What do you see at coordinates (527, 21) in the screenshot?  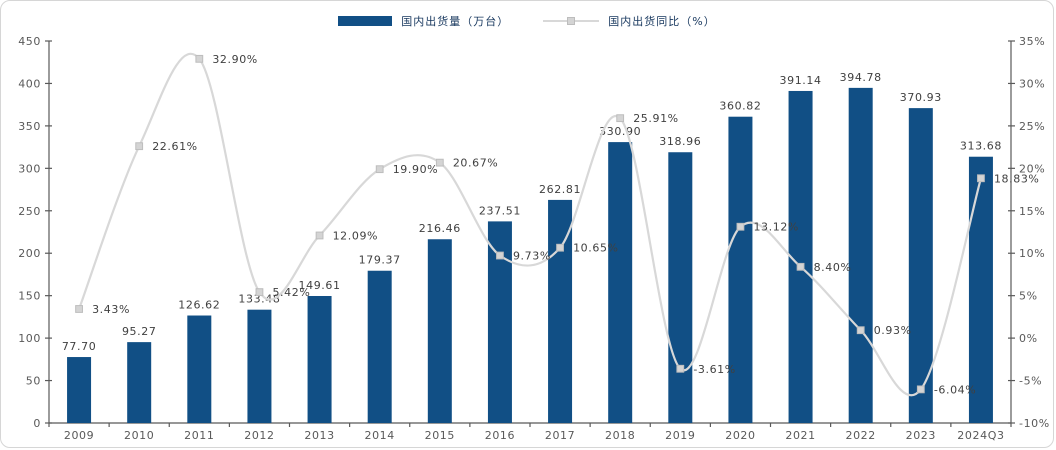 I see `chart-legend: 国内出货量（万台） 国内出货同比（%）` at bounding box center [527, 21].